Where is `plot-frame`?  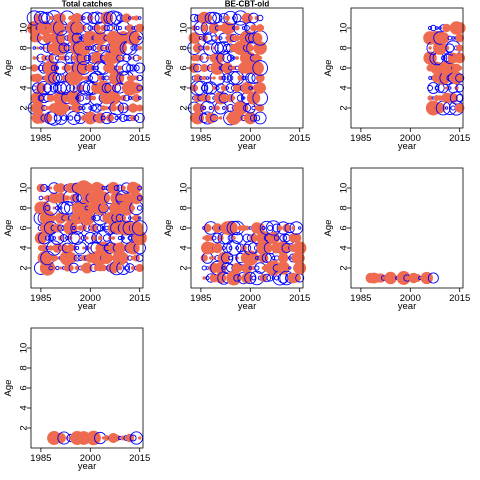 plot-frame is located at coordinates (407, 228).